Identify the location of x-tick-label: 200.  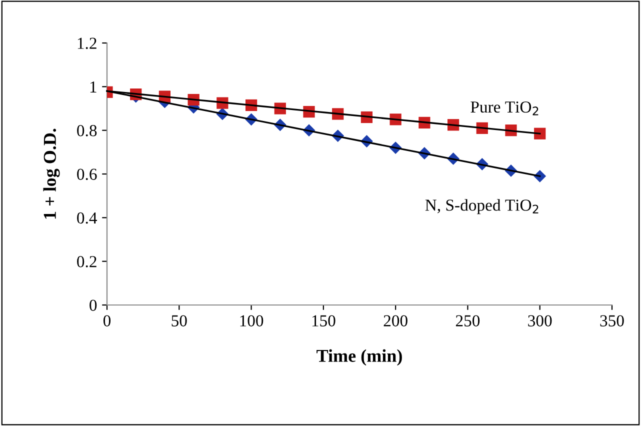
(396, 320).